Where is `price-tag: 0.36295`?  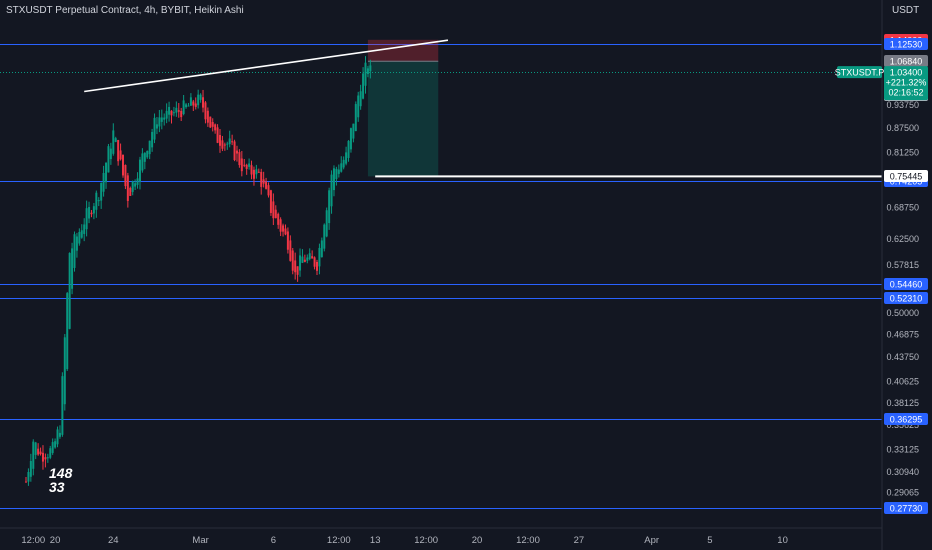
price-tag: 0.36295 is located at coordinates (906, 419).